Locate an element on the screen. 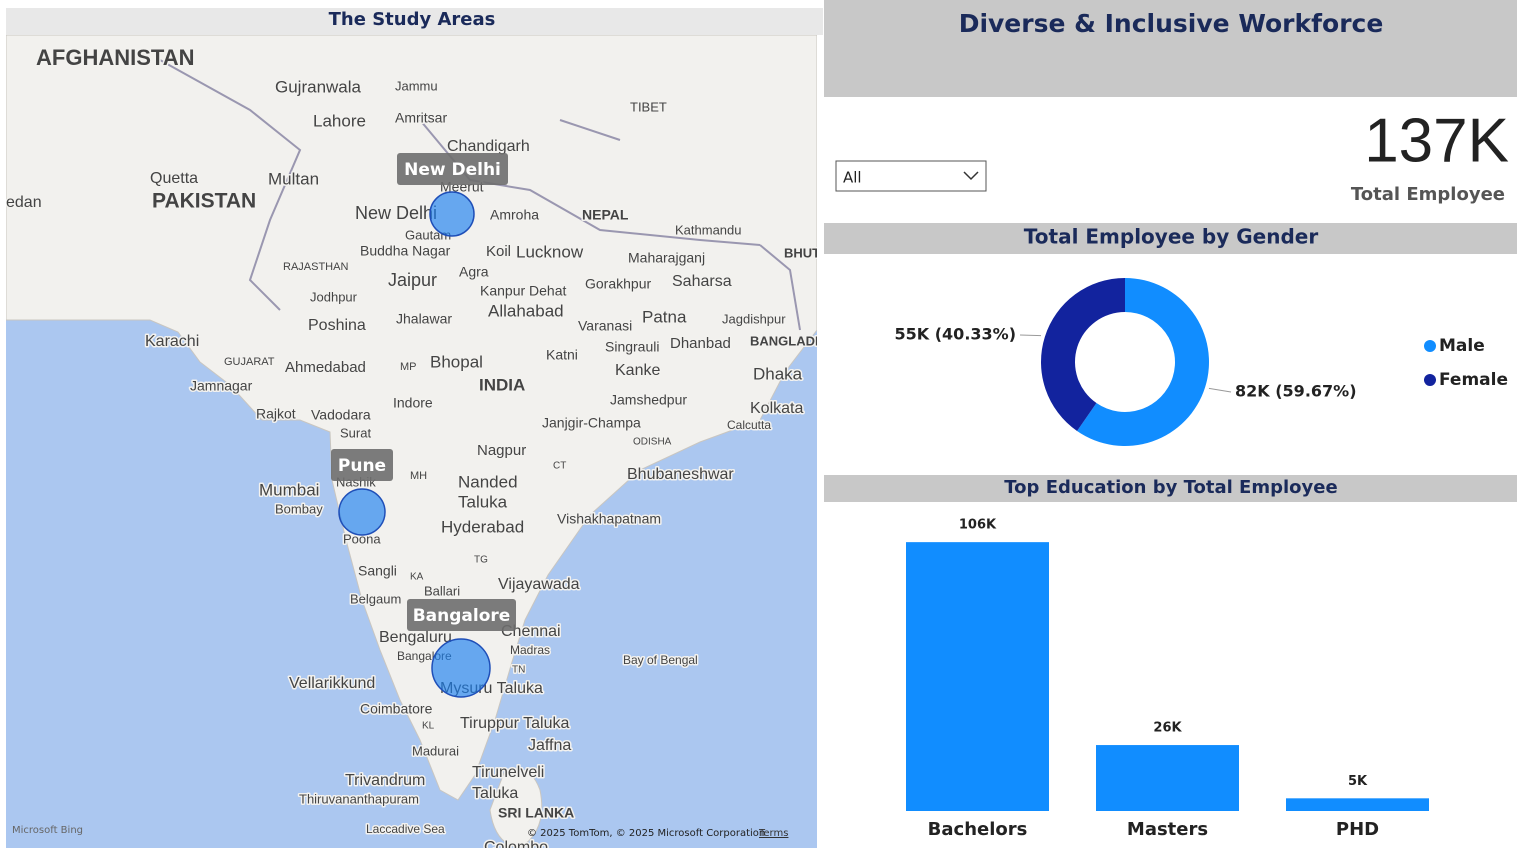 The height and width of the screenshot is (852, 1517). map-label: Mumbai is located at coordinates (289, 489).